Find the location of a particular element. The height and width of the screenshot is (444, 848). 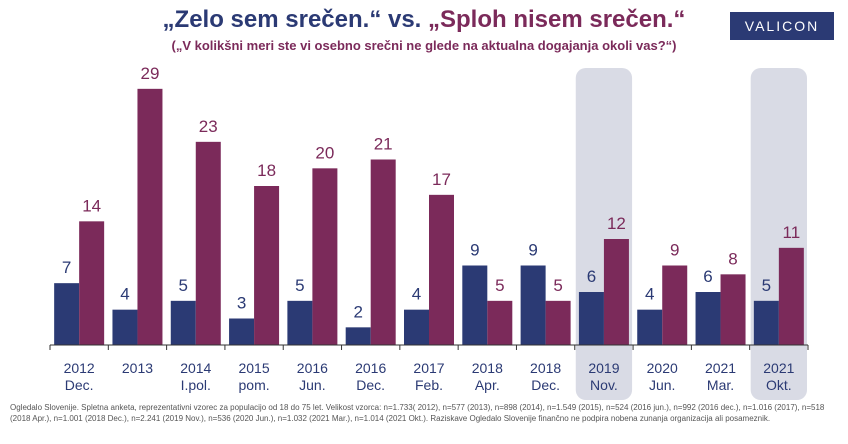

x-tick-label: 2020 is located at coordinates (662, 368).